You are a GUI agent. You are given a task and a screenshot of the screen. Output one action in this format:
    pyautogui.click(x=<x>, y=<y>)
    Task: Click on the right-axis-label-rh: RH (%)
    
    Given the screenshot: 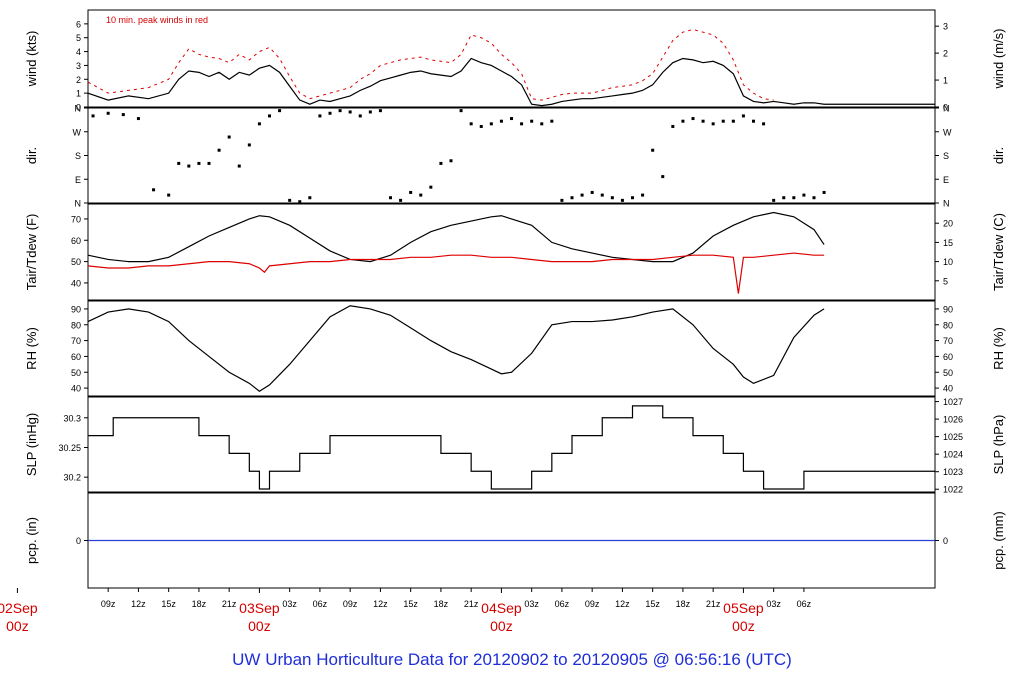 What is the action you would take?
    pyautogui.click(x=998, y=348)
    